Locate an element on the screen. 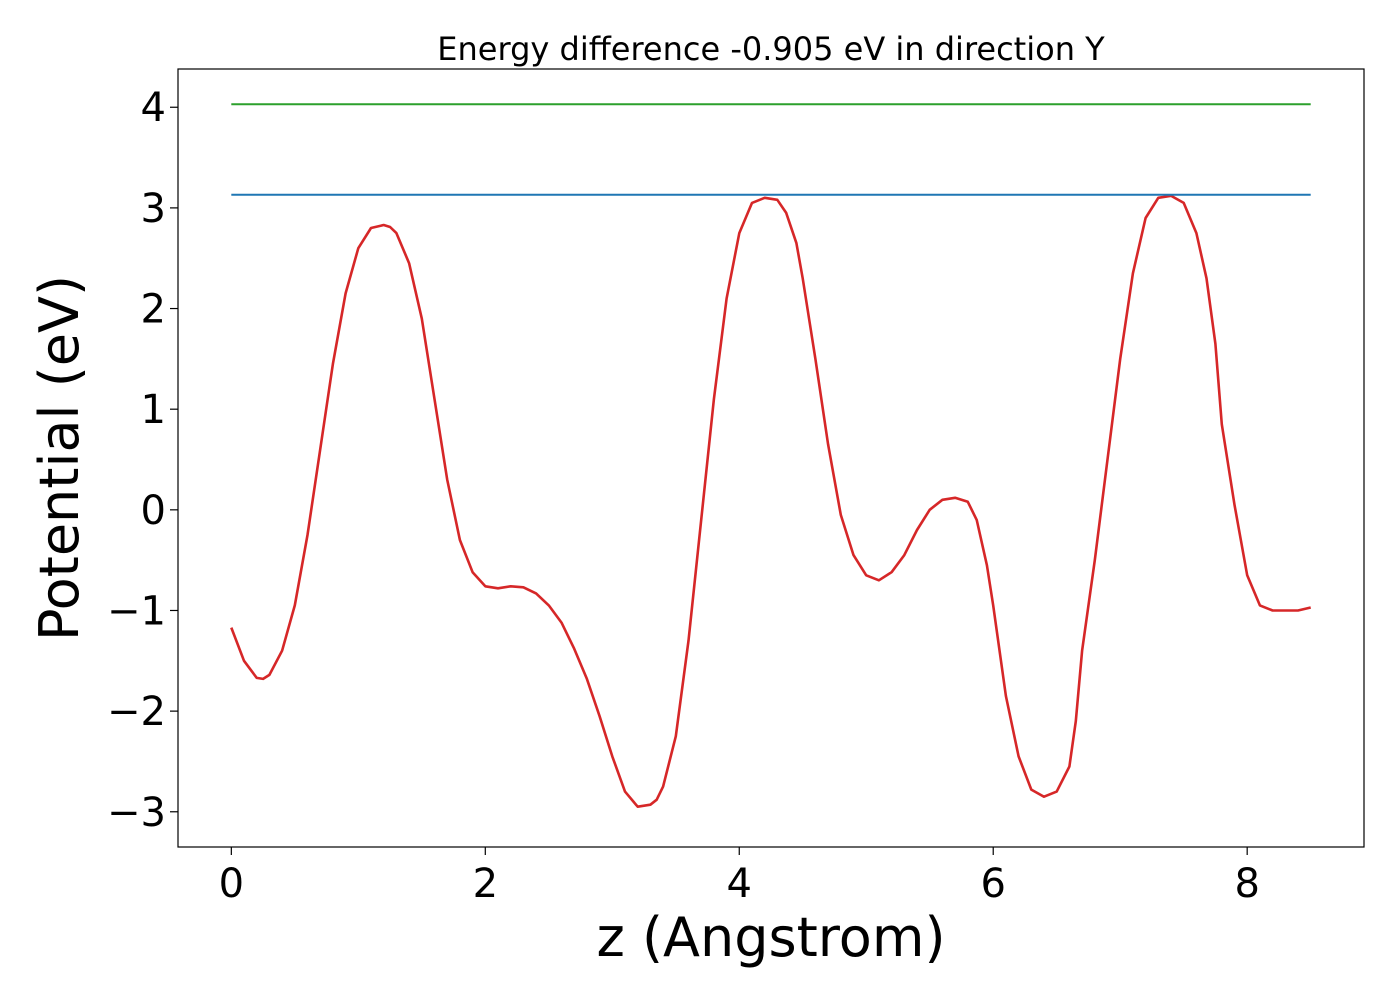  x-tick-label: 2 is located at coordinates (485, 884).